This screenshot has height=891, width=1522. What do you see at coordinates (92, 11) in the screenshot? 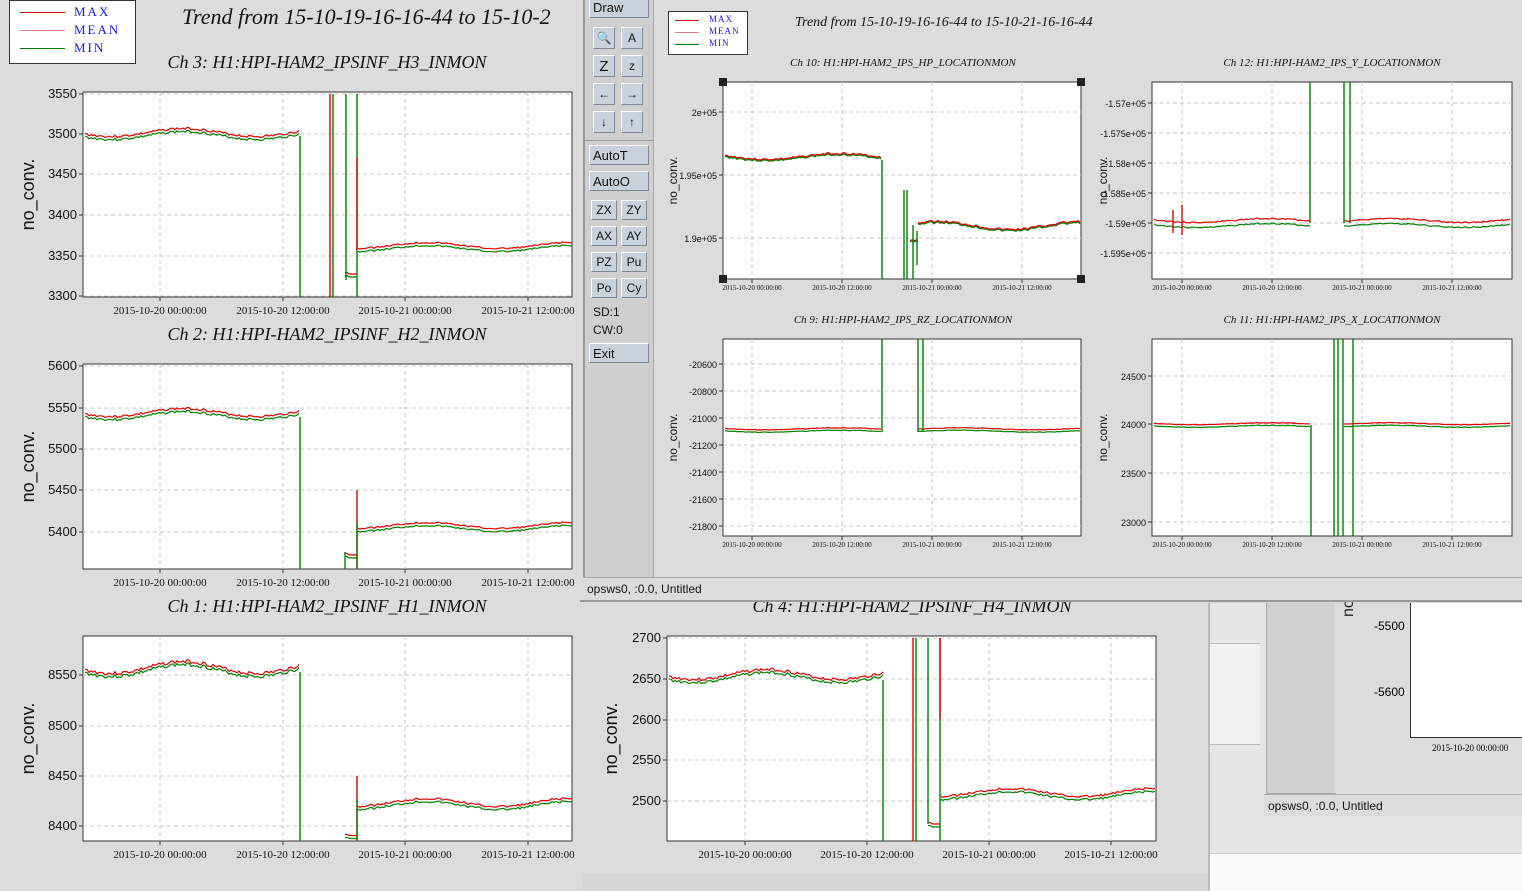
I see `legend-max-label: MAX` at bounding box center [92, 11].